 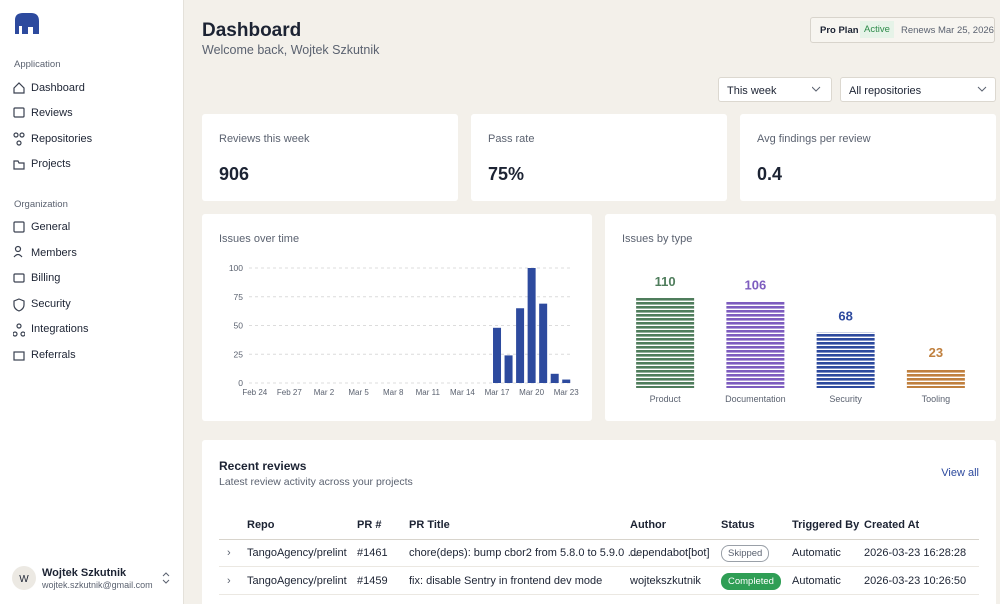 What do you see at coordinates (751, 581) in the screenshot?
I see `status-badge: Completed` at bounding box center [751, 581].